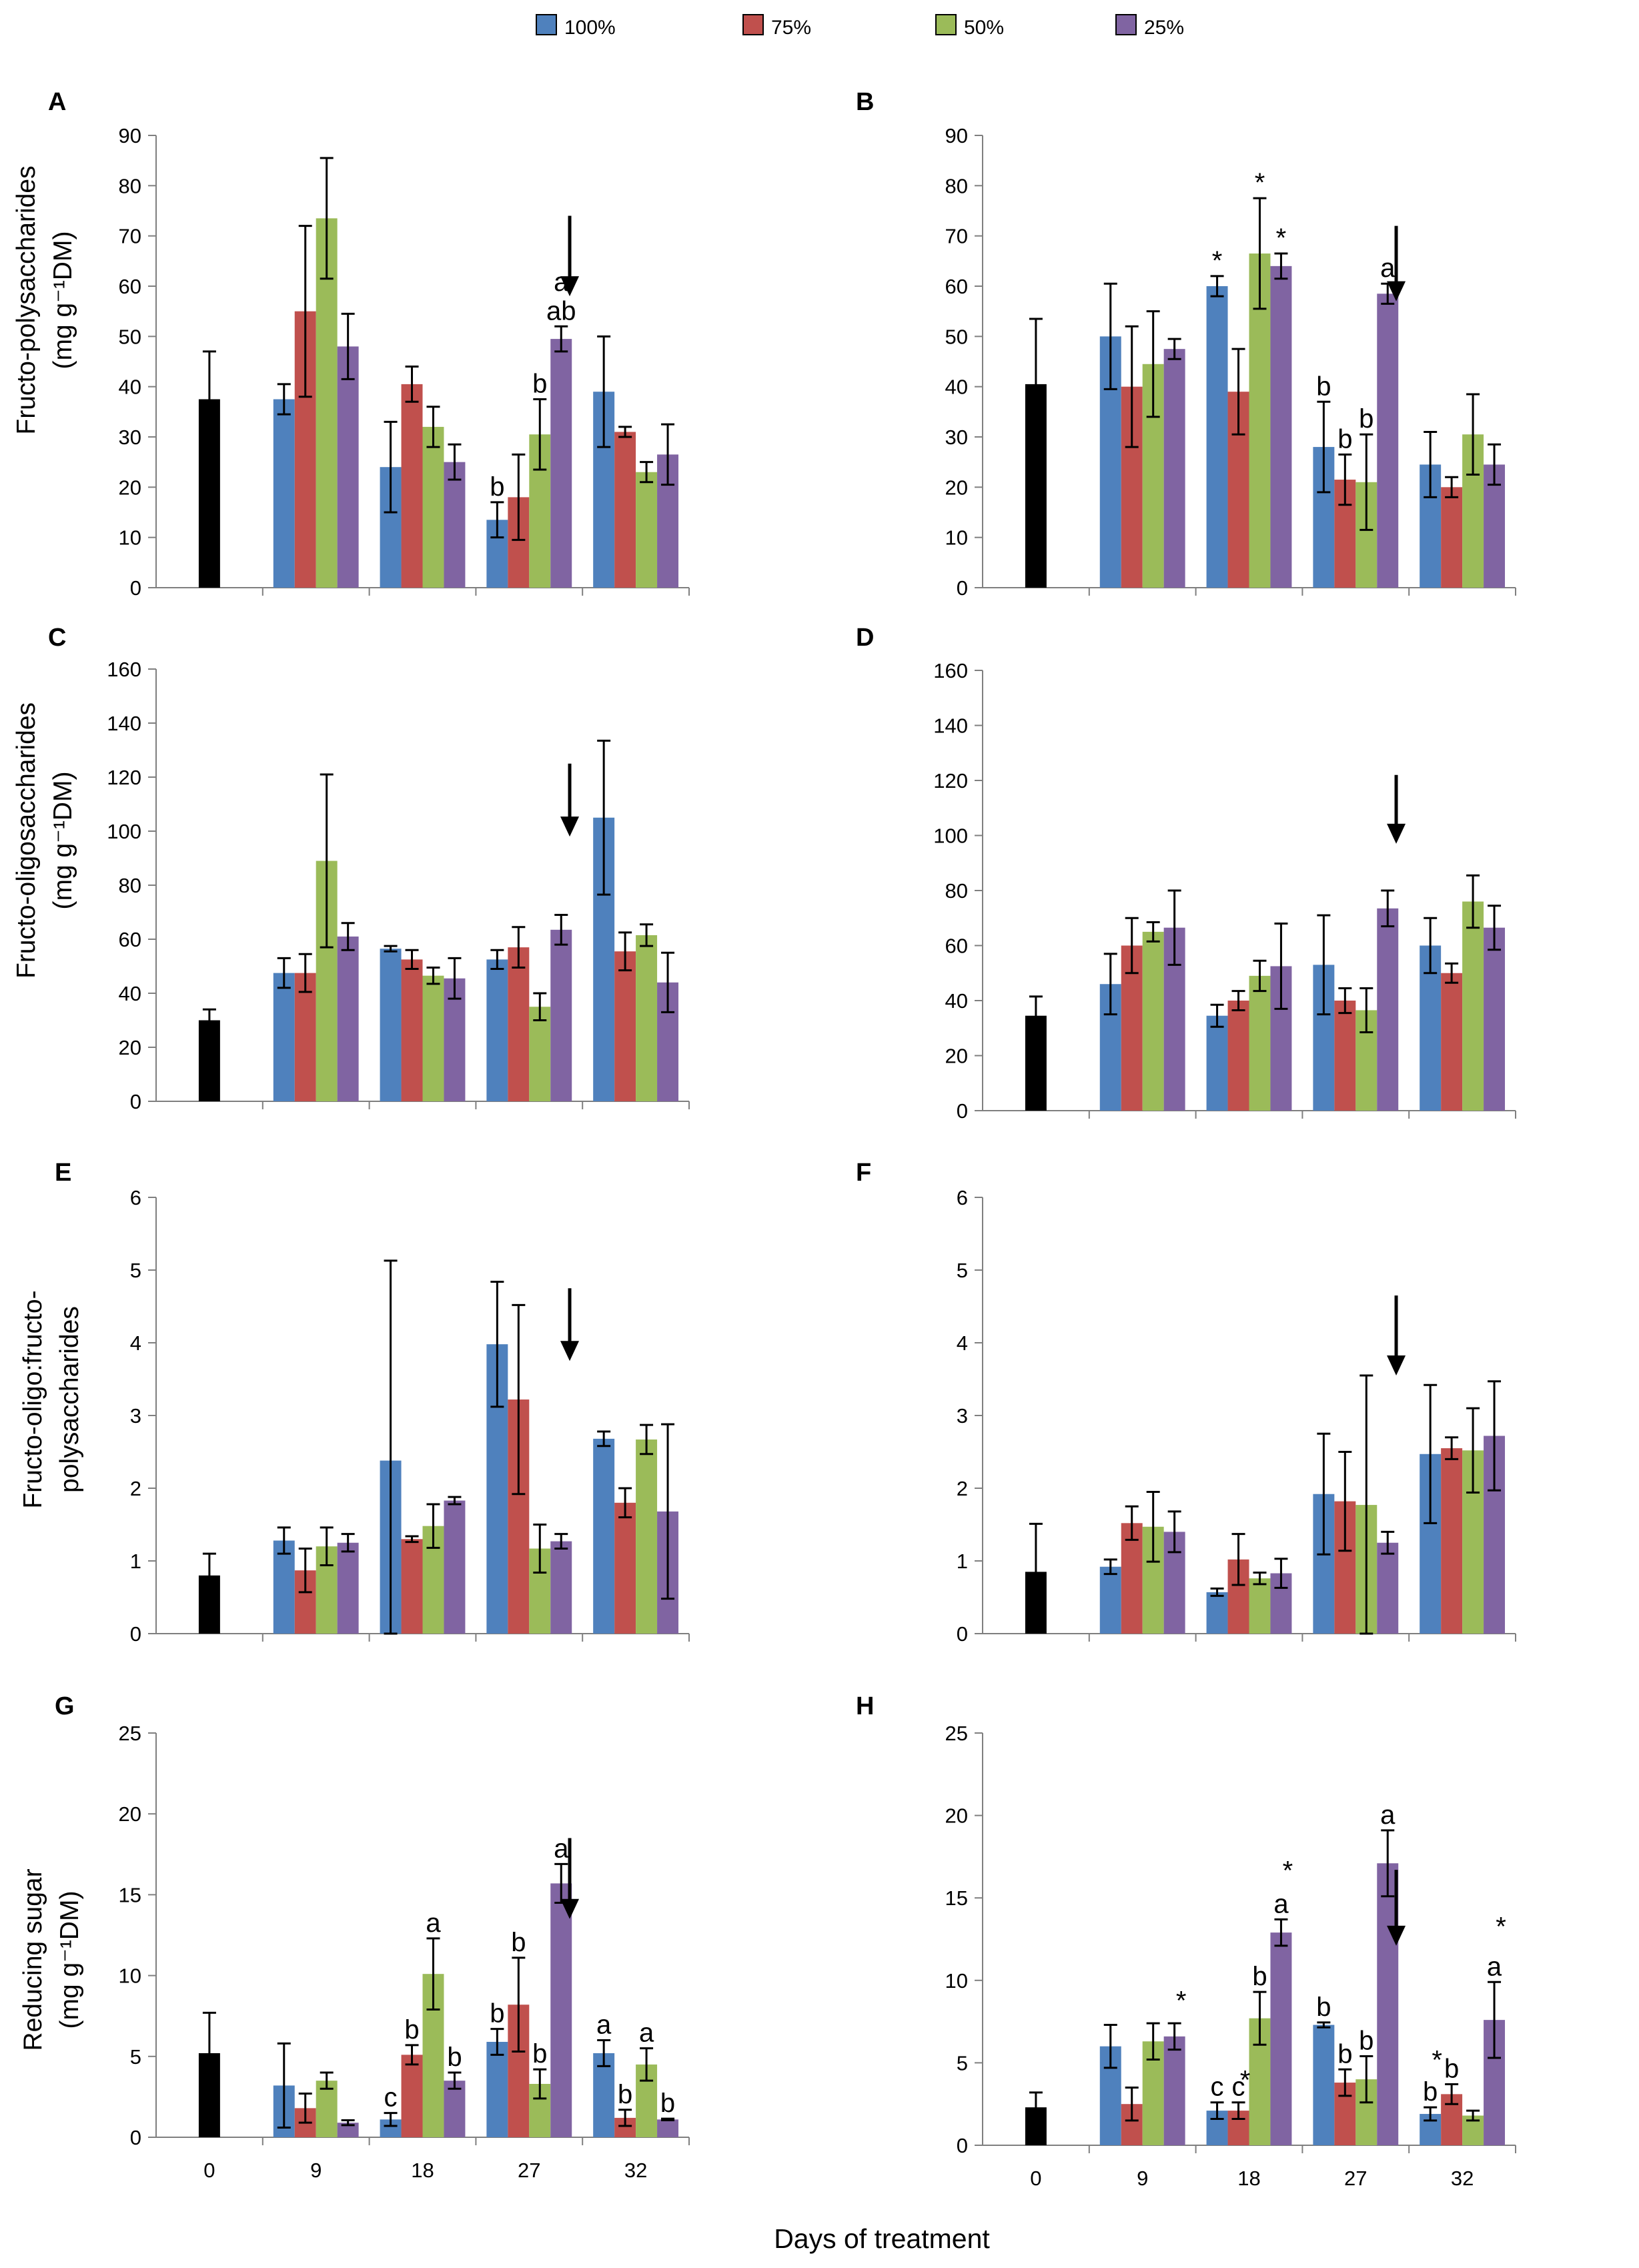 The width and height of the screenshot is (1639, 2268). What do you see at coordinates (65, 1706) in the screenshot?
I see `panel-label: G` at bounding box center [65, 1706].